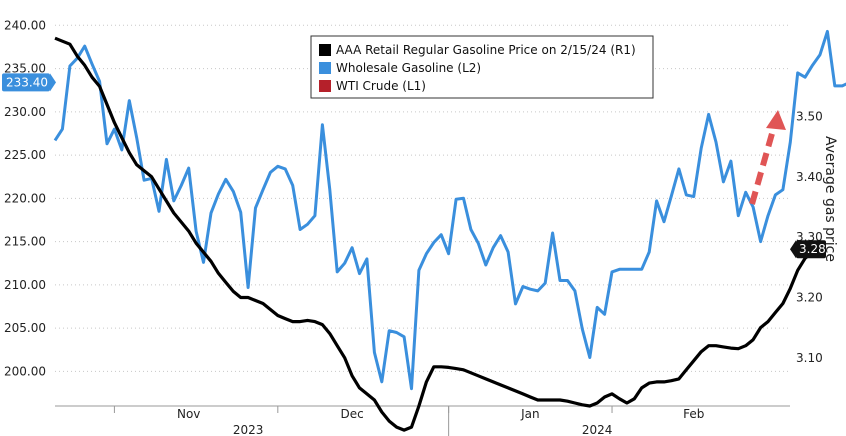 Image resolution: width=846 pixels, height=436 pixels. I want to click on right-axis-title: Average gas price, so click(830, 199).